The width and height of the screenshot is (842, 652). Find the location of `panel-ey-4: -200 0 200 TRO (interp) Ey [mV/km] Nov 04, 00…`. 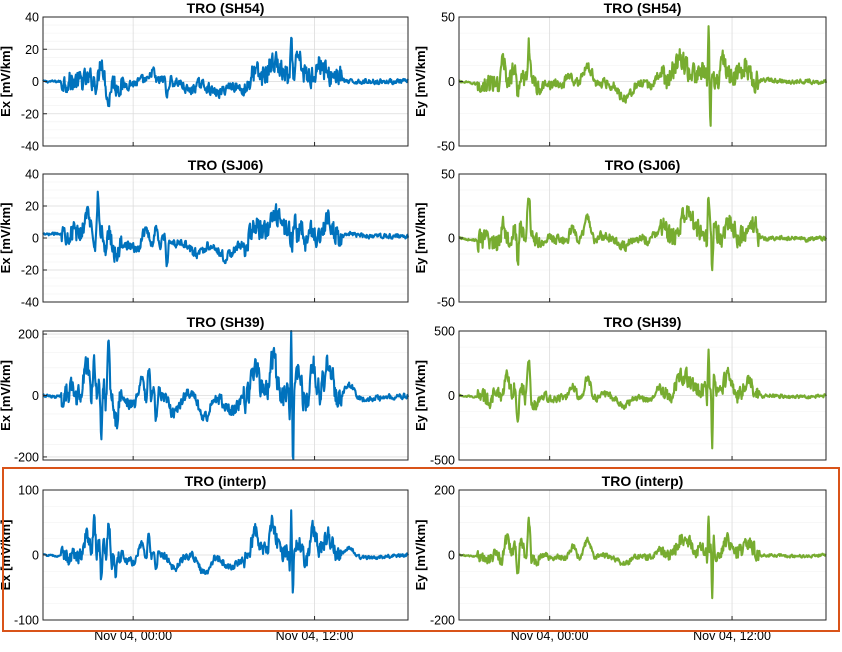

panel-ey-4: -200 0 200 TRO (interp) Ey [mV/km] Nov 04, 00… is located at coordinates (620, 558).